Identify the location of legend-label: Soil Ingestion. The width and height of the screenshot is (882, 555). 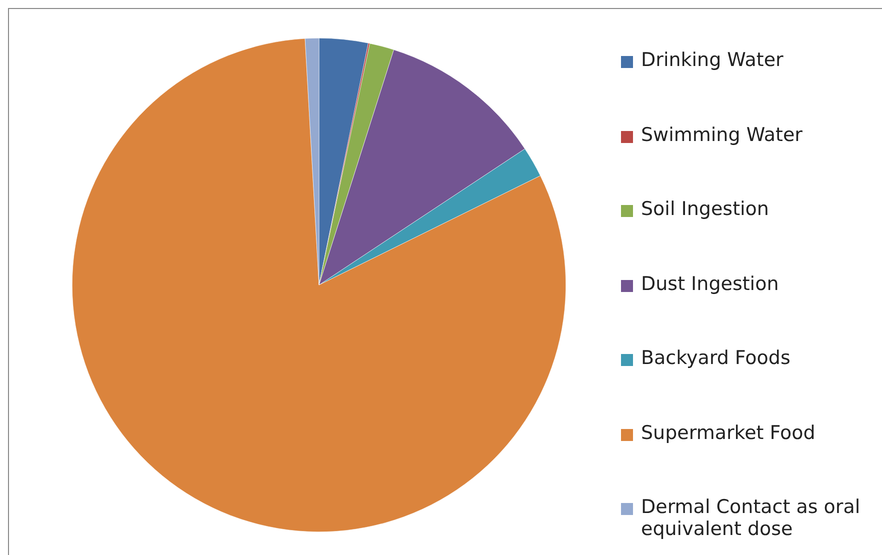
(705, 209).